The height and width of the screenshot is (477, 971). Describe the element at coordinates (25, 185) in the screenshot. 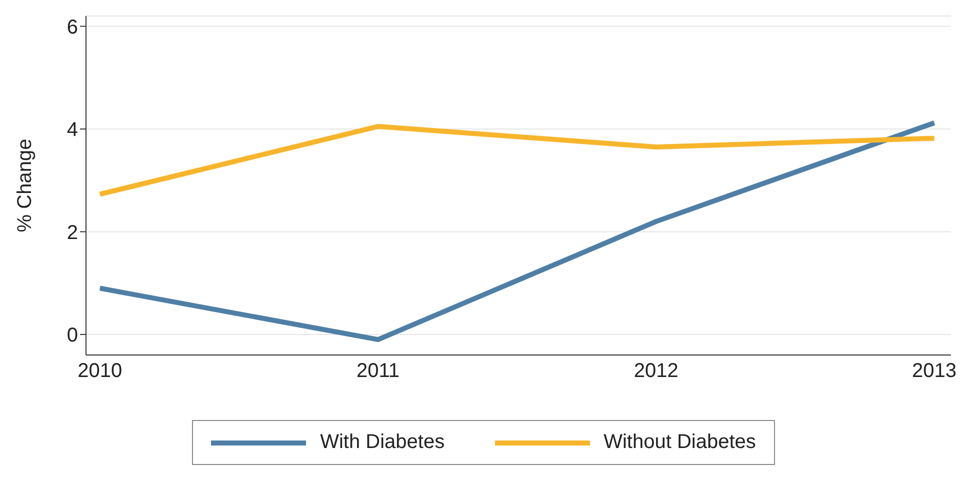

I see `y-axis-title: % Change` at that location.